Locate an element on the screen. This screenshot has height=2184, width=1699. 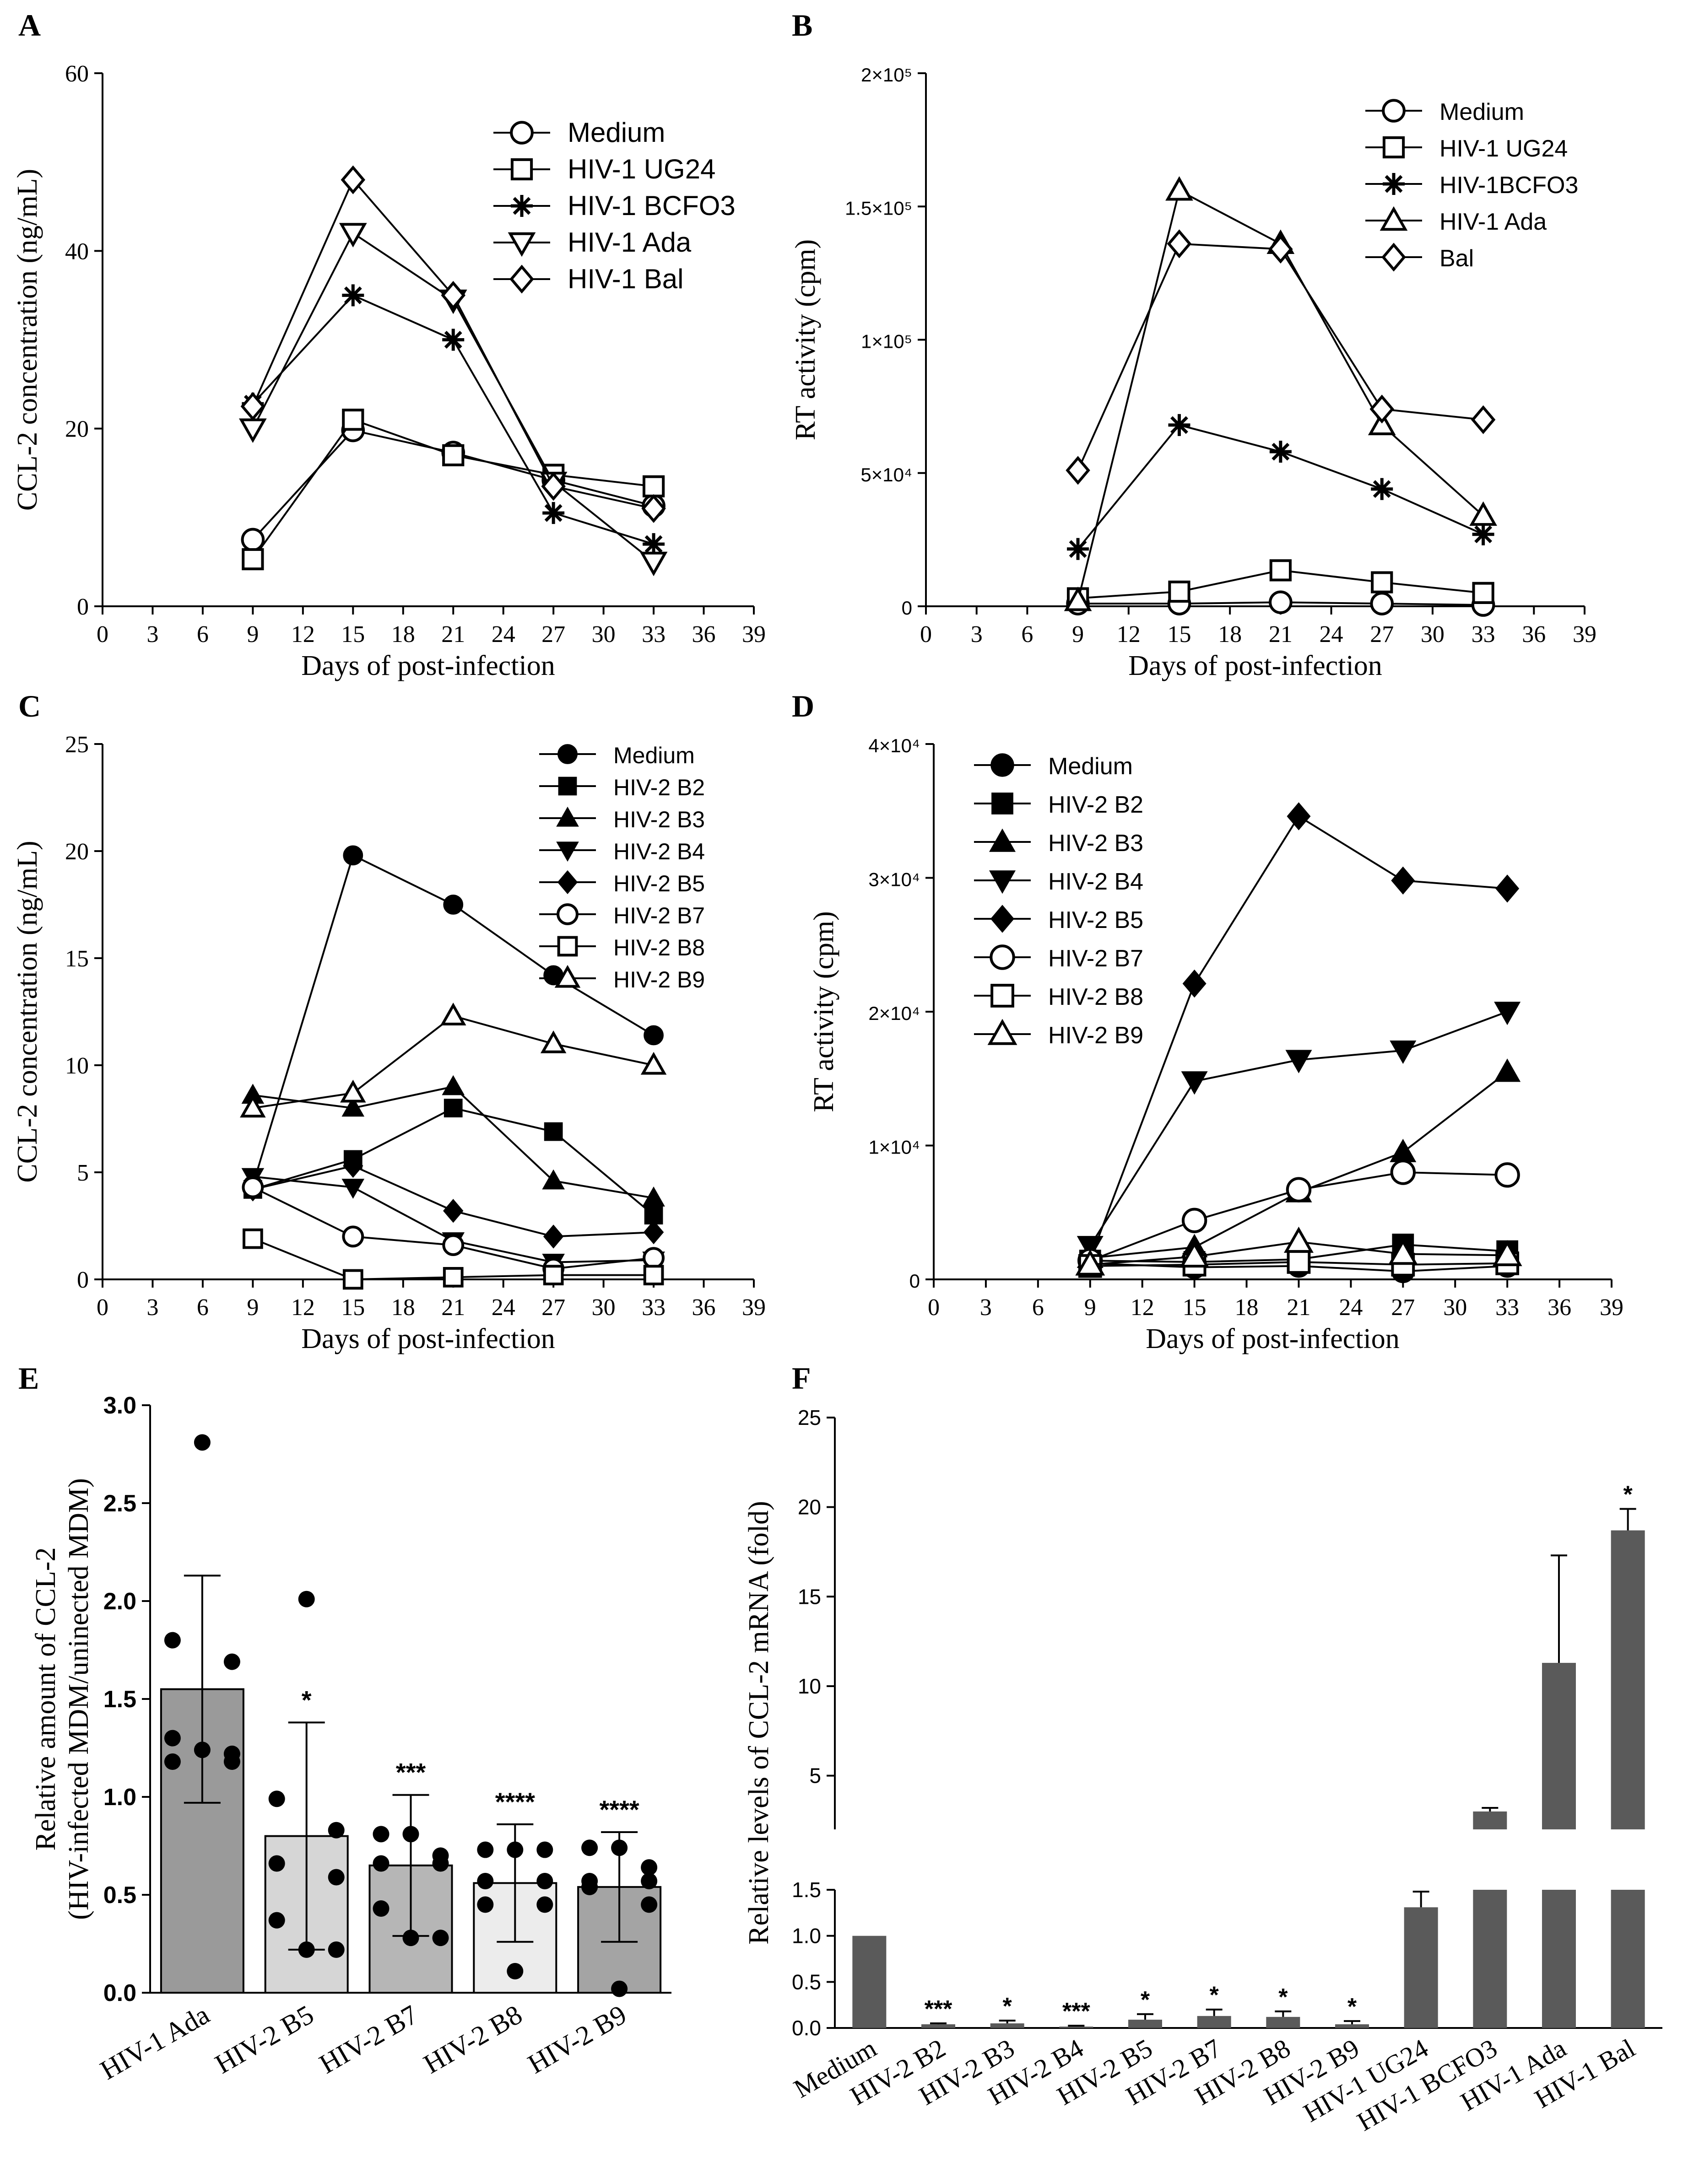
legend-item-hiv-1-ug24: HIV-1 UG24 is located at coordinates (604, 169).